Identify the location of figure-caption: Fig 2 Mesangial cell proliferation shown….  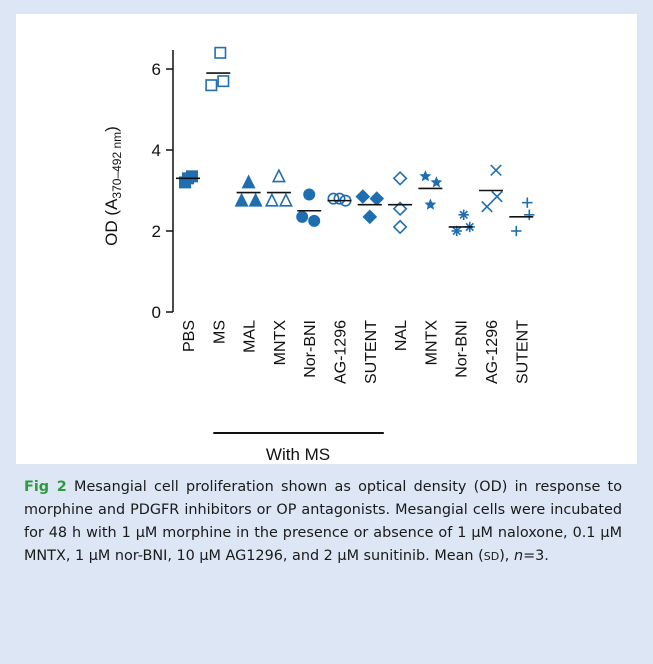
(323, 522).